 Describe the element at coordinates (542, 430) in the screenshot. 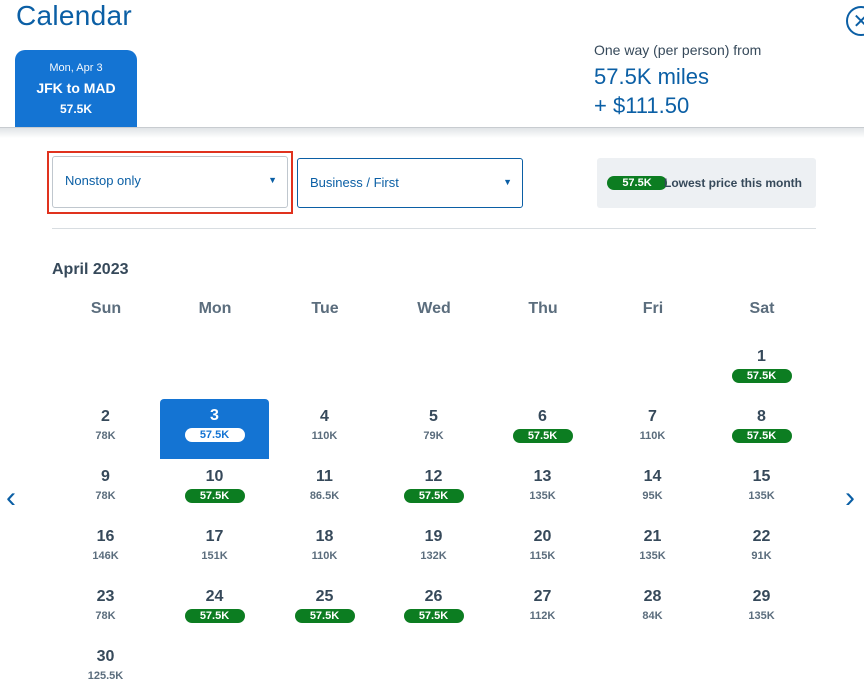

I see `calendar-day-6: 6 57.5K` at that location.